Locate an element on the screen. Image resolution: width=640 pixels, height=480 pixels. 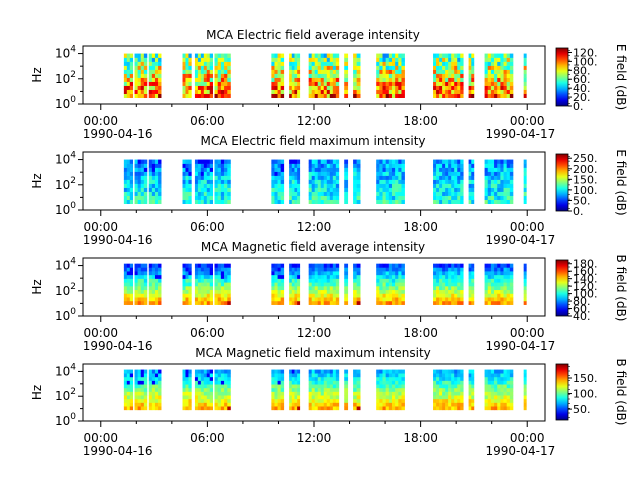
x-tick-label: 06:00 is located at coordinates (207, 121).